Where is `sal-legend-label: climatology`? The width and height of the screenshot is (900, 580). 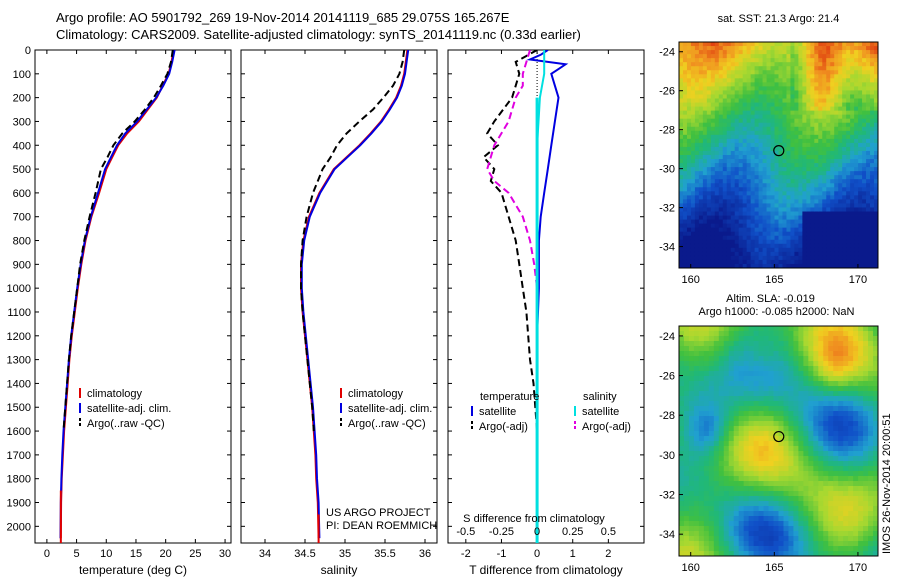 sal-legend-label: climatology is located at coordinates (376, 394).